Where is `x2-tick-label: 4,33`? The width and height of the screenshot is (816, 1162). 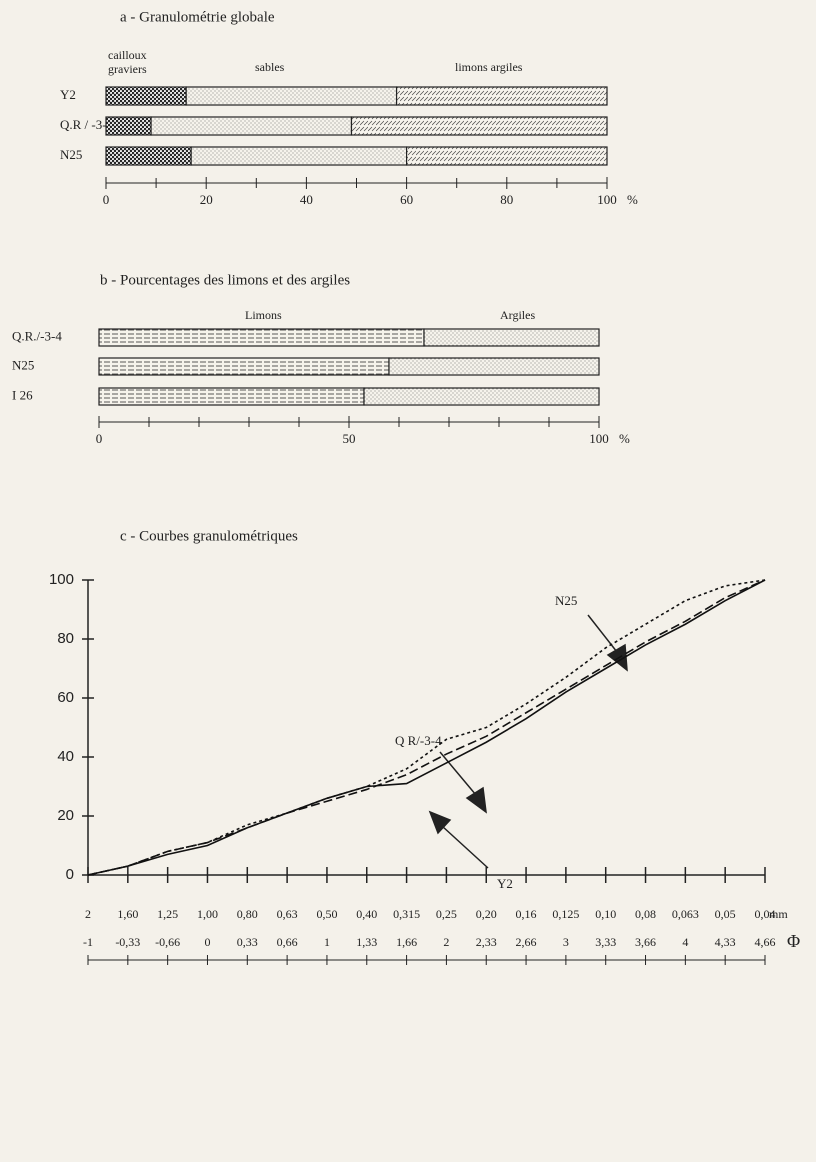
x2-tick-label: 4,33 is located at coordinates (725, 942).